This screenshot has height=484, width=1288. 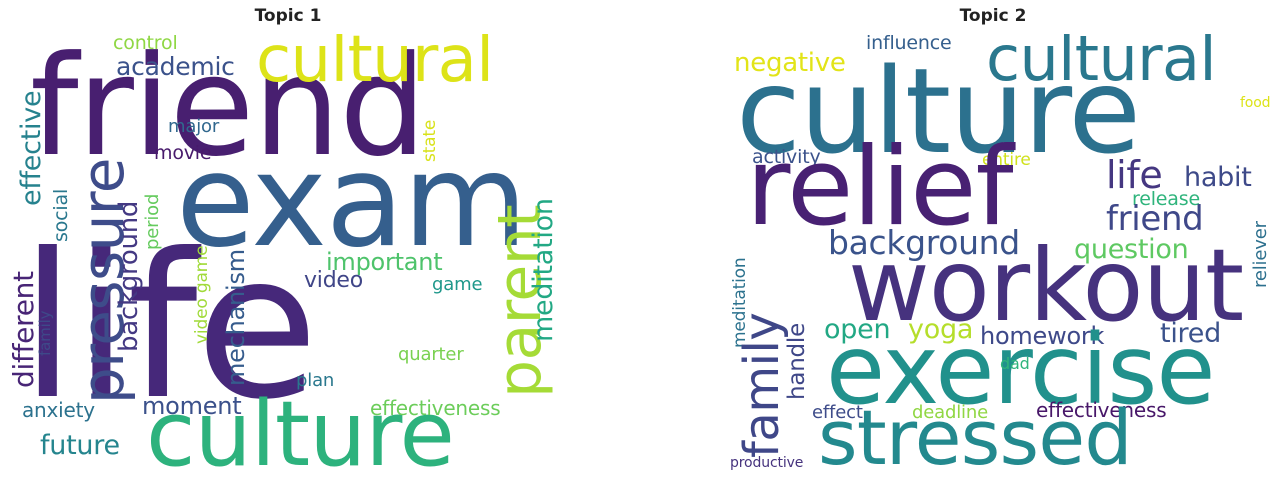 I want to click on word-food: food, so click(x=1255, y=103).